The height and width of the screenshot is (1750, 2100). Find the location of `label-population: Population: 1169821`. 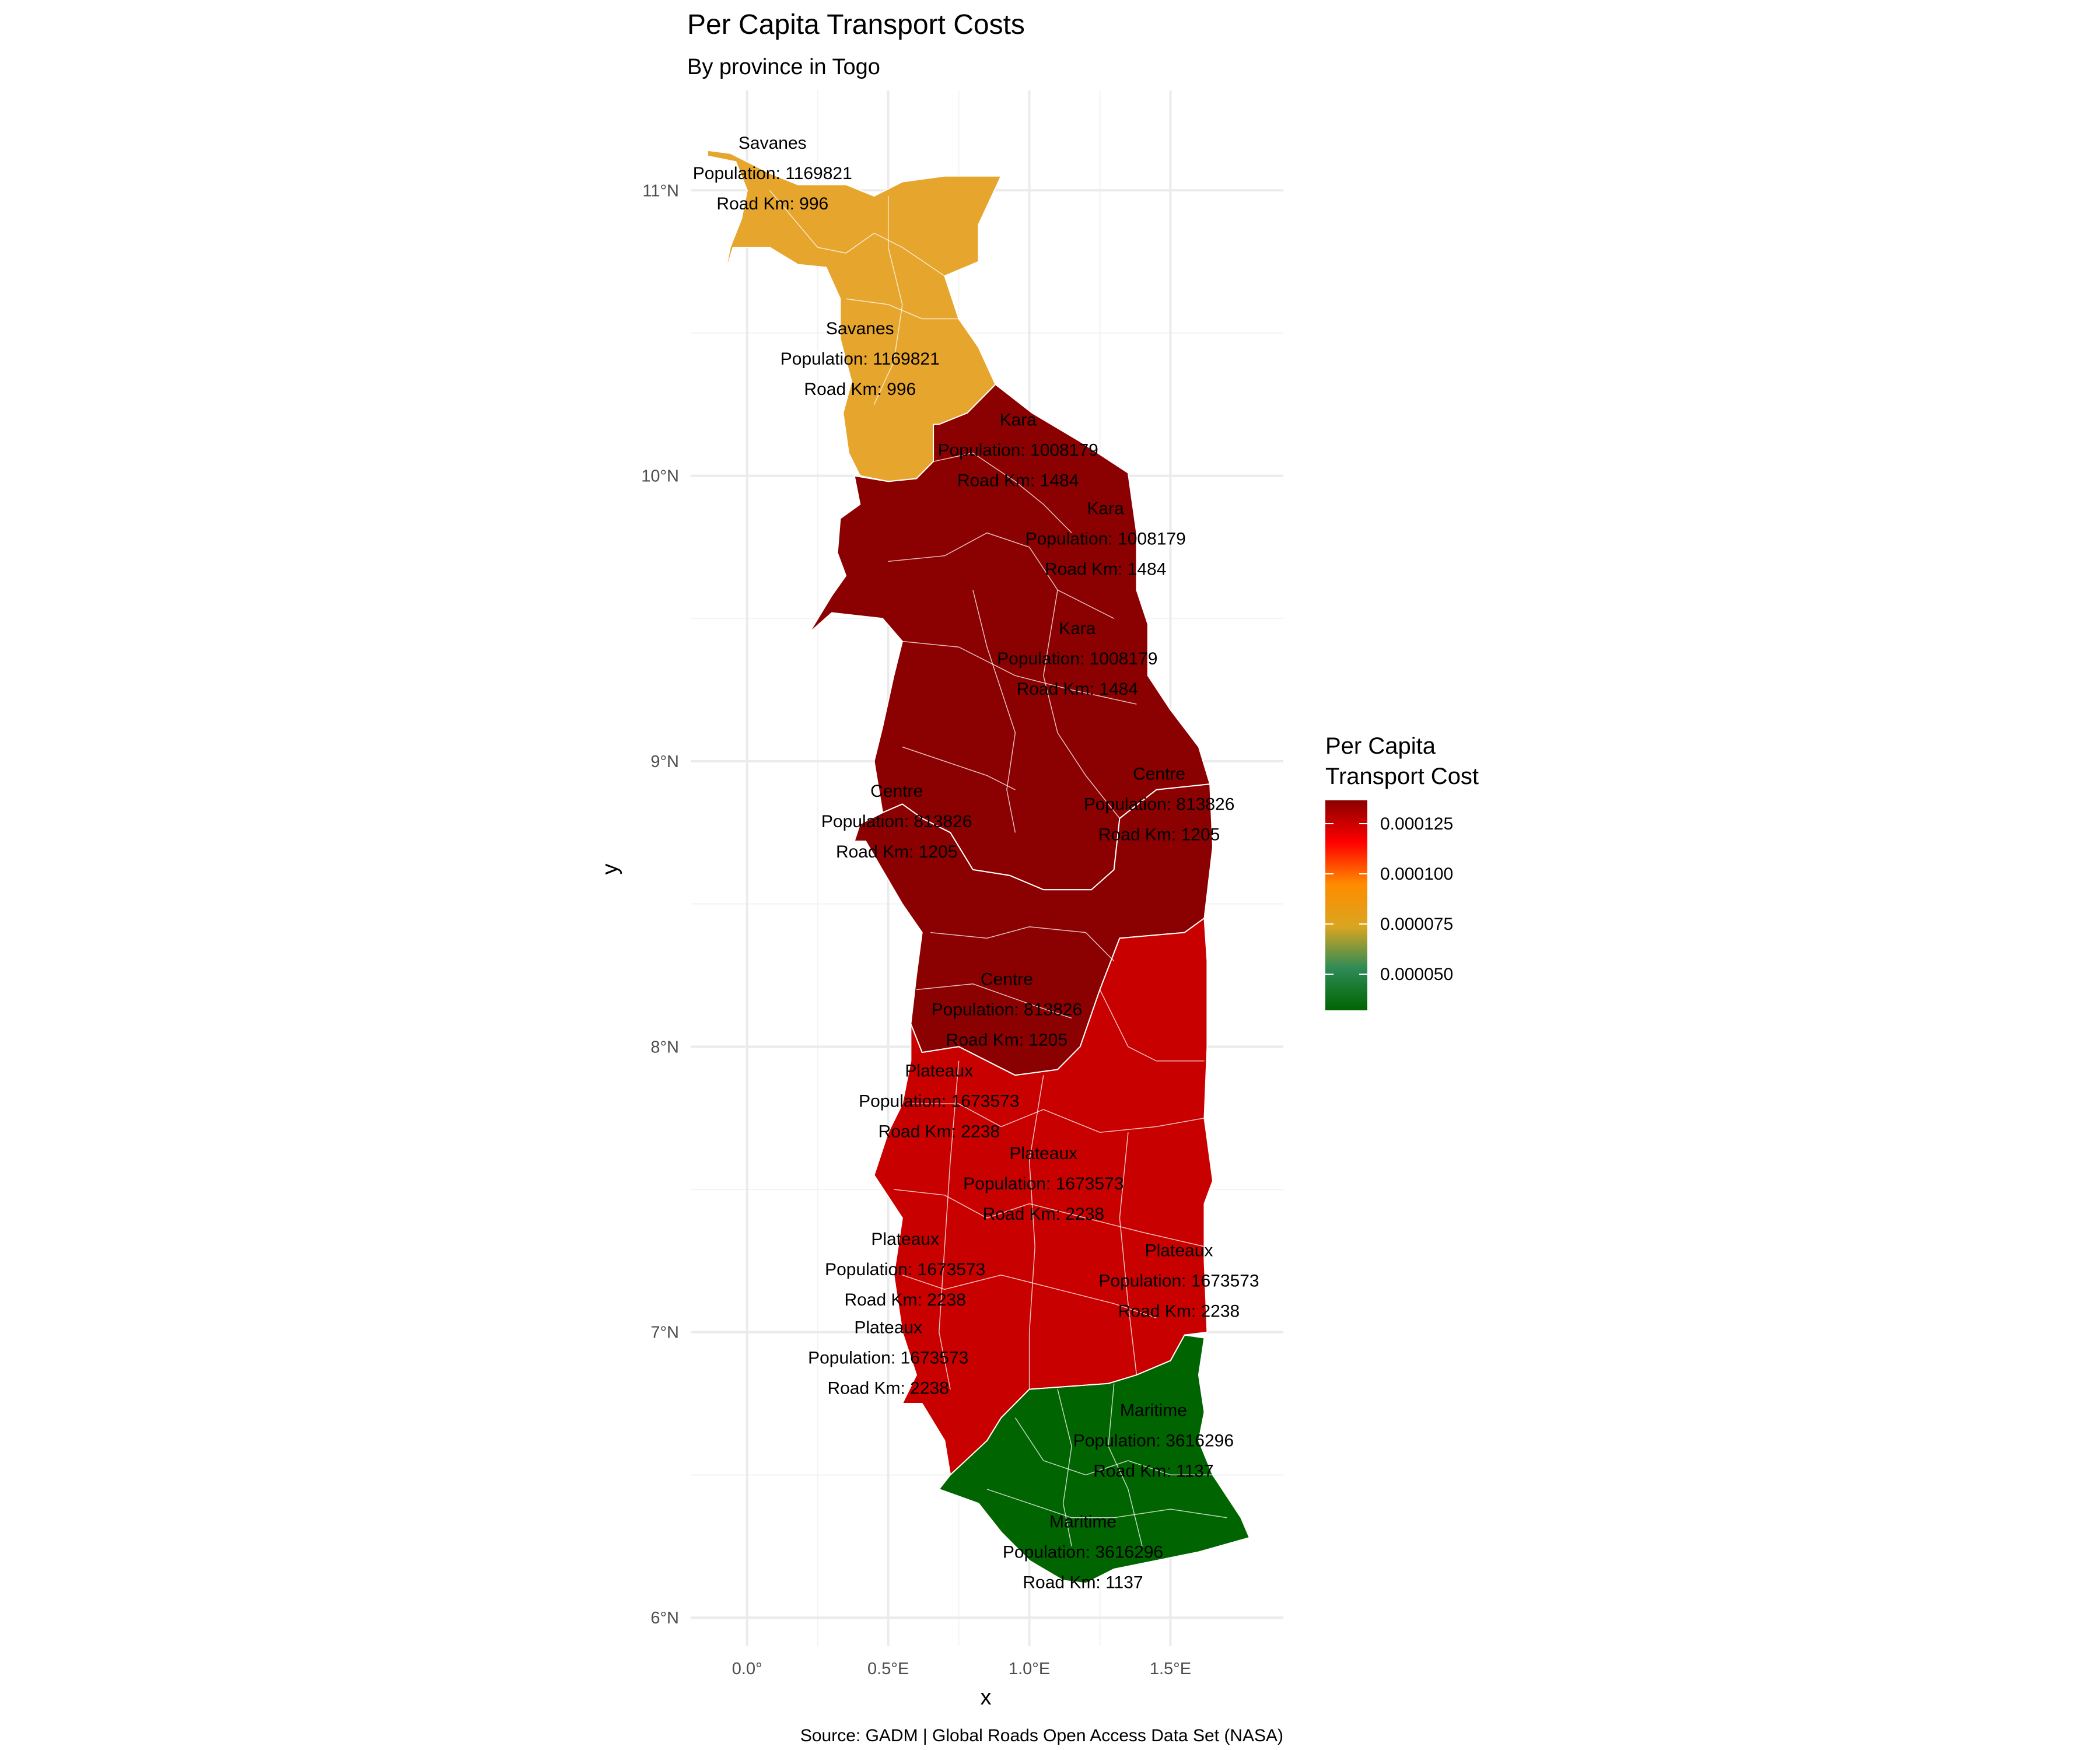

label-population: Population: 1169821 is located at coordinates (860, 359).